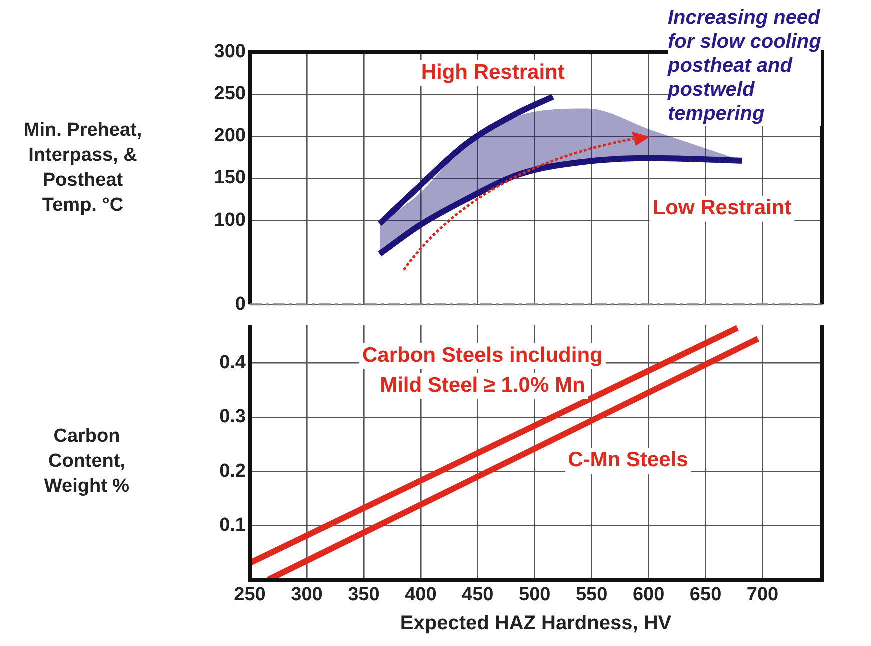 The width and height of the screenshot is (871, 646). Describe the element at coordinates (230, 52) in the screenshot. I see `y-tick-label: 300` at that location.